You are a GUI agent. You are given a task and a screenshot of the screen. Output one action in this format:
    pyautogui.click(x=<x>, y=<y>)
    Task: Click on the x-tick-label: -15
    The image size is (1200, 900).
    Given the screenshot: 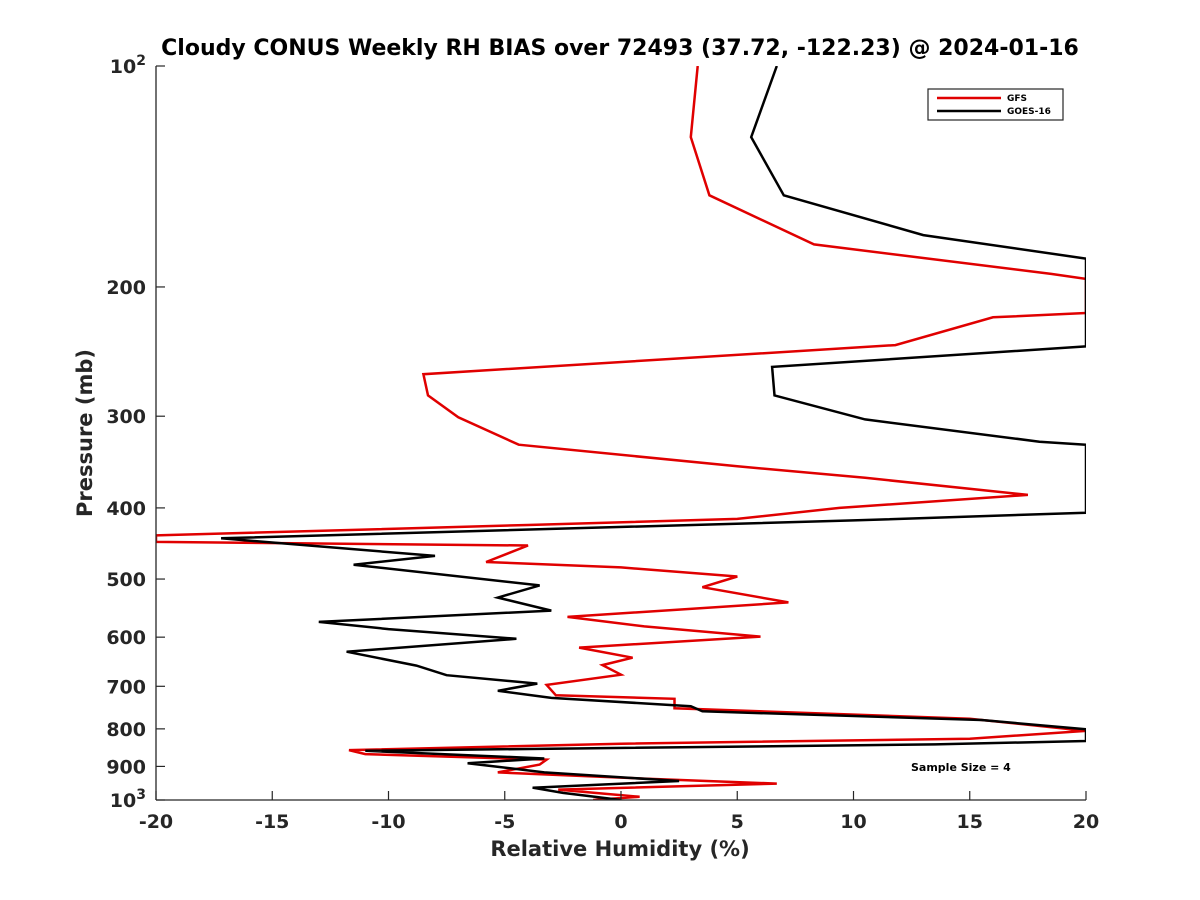 What is the action you would take?
    pyautogui.click(x=272, y=822)
    